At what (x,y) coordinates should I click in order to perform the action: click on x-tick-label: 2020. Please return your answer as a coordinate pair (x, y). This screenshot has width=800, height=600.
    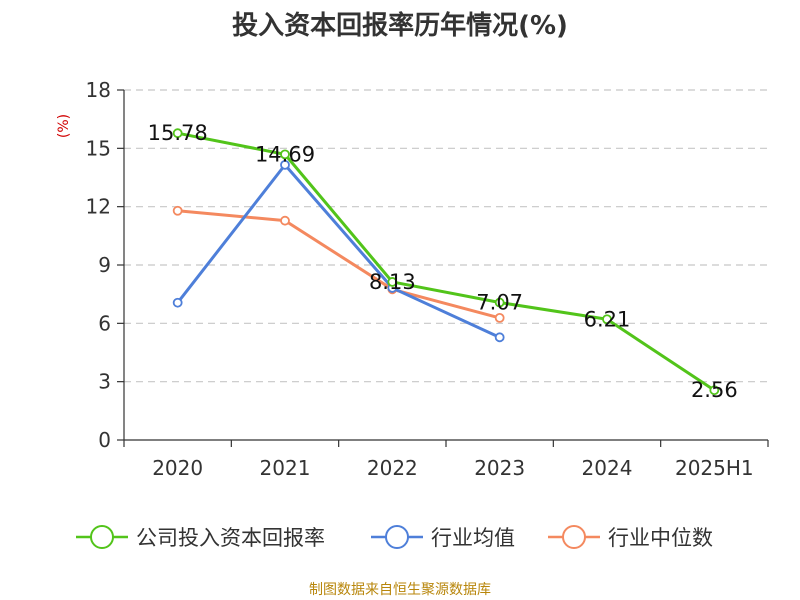
    Looking at the image, I should click on (177, 468).